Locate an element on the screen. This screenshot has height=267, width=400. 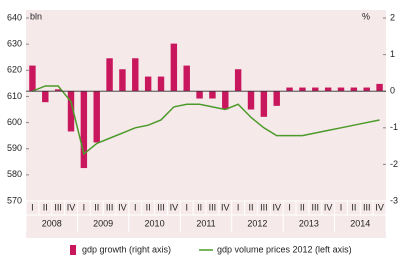
x-group-label: 2014 is located at coordinates (360, 223).